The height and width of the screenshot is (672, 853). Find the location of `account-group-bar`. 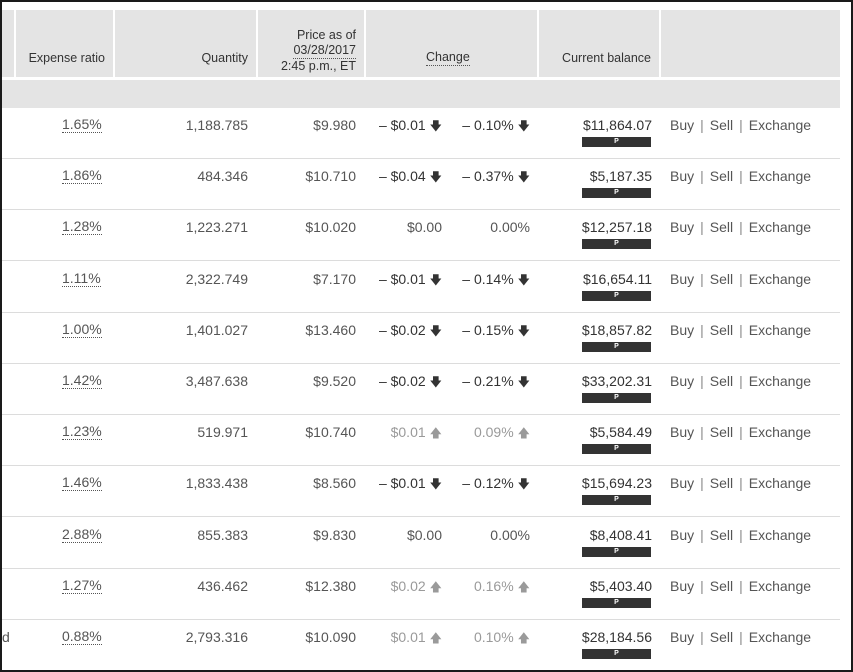

account-group-bar is located at coordinates (421, 94).